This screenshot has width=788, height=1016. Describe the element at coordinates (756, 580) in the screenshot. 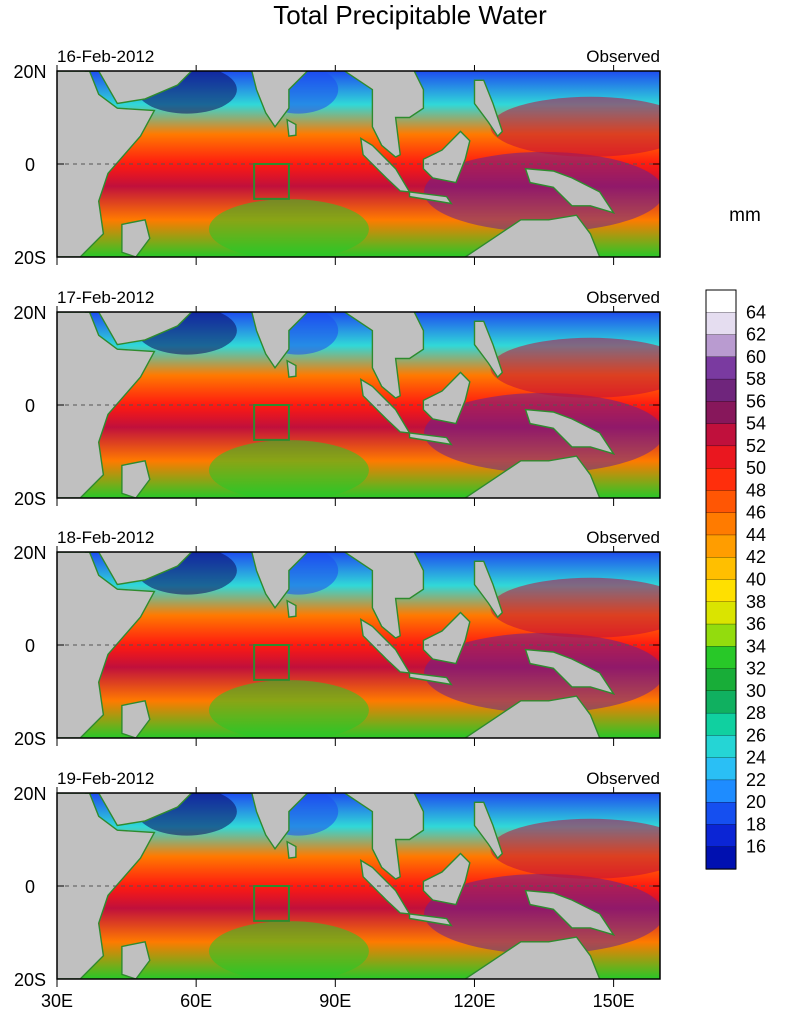

I see `colorbar-label: 40` at that location.